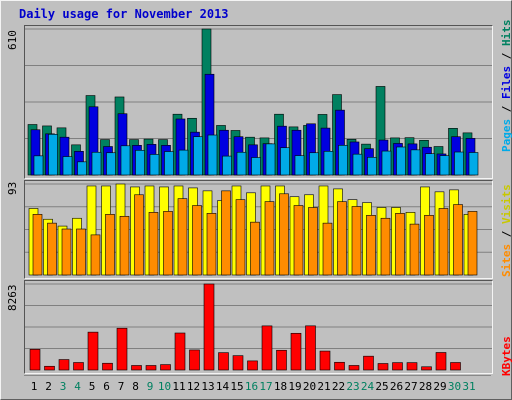 The height and width of the screenshot is (400, 512). Describe the element at coordinates (506, 135) in the screenshot. I see `legend-part: Pages` at that location.